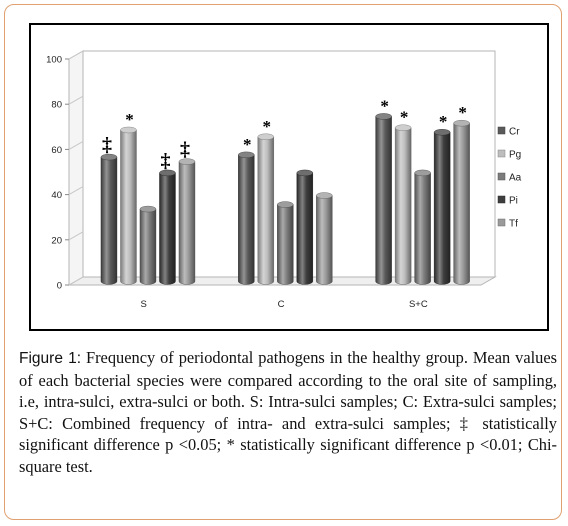 This screenshot has width=568, height=526. What do you see at coordinates (76, 168) in the screenshot?
I see `side-wall` at bounding box center [76, 168].